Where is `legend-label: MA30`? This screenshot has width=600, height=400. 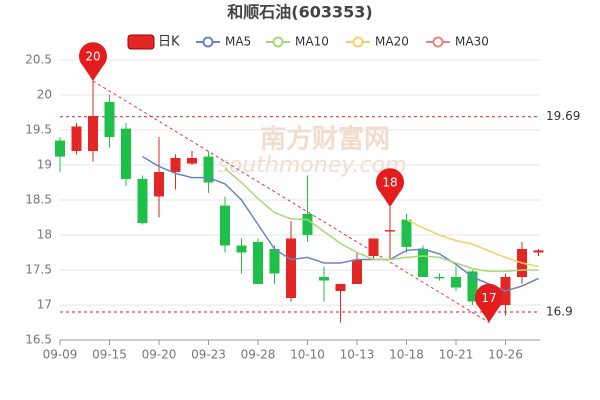
legend-label: MA30 is located at coordinates (472, 42).